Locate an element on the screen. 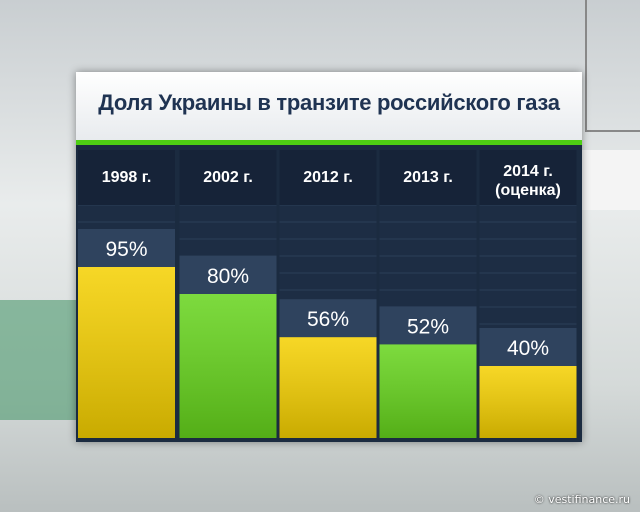 The image size is (640, 512). value-label: 40% is located at coordinates (528, 348).